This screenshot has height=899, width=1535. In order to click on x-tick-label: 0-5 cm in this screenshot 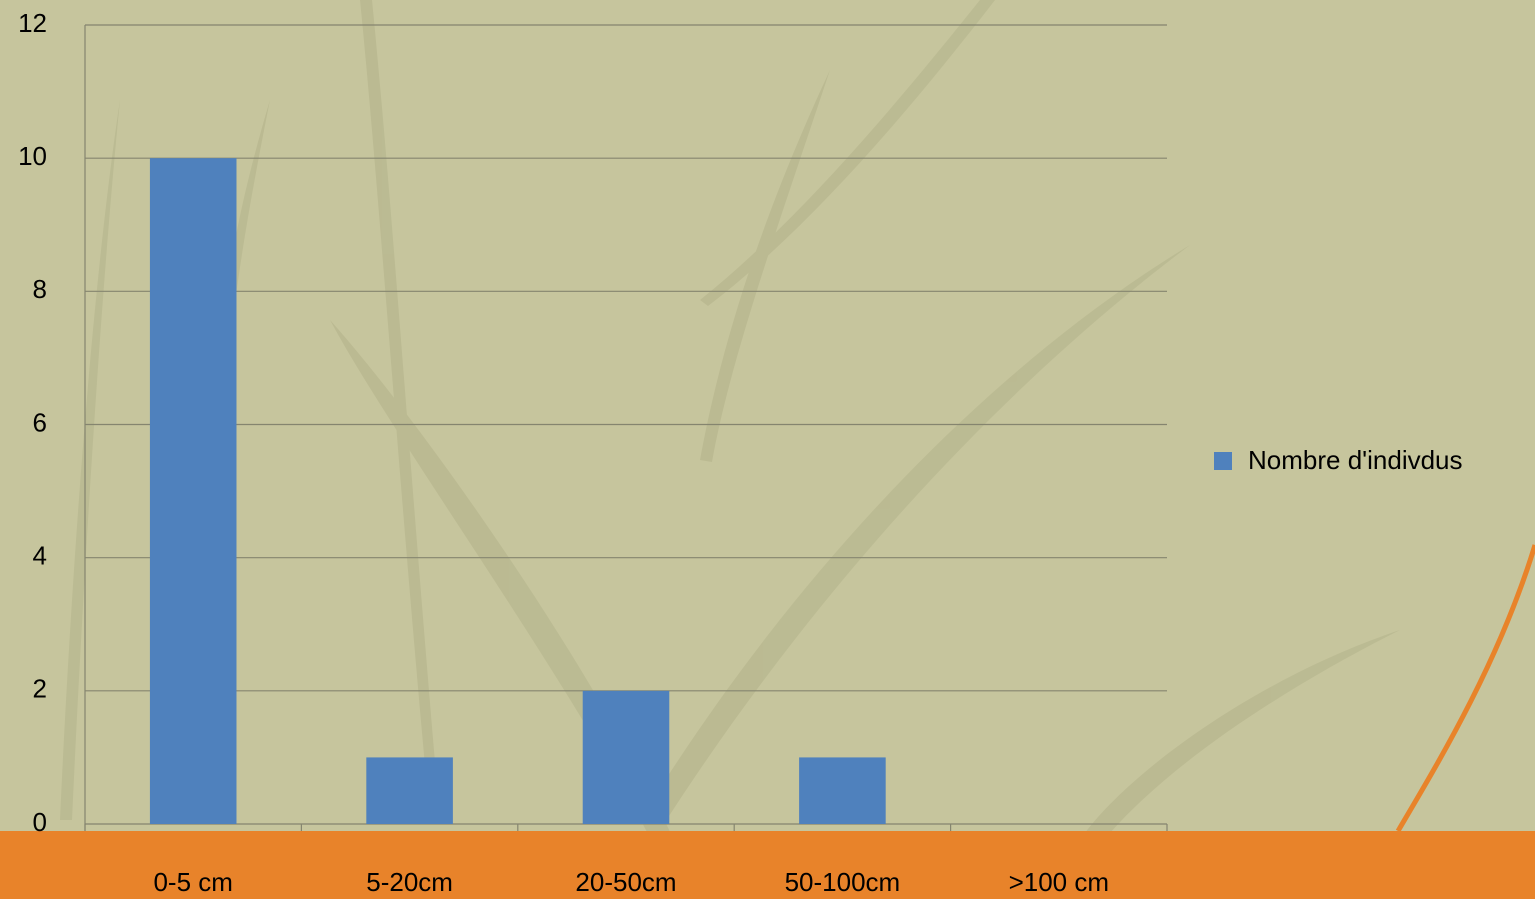, I will do `click(192, 882)`.